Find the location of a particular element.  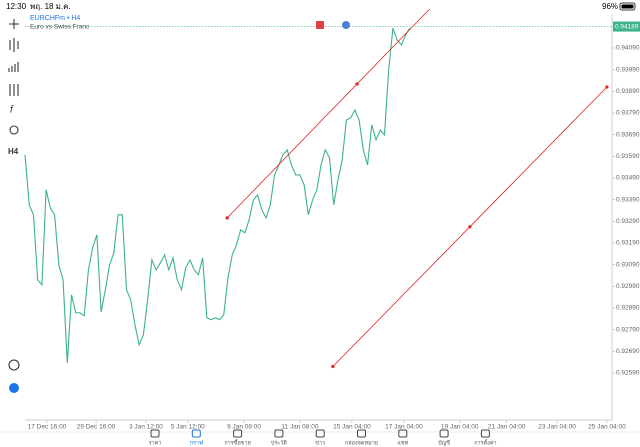

x-tick-label: 23 Jan 04:00 is located at coordinates (557, 427).